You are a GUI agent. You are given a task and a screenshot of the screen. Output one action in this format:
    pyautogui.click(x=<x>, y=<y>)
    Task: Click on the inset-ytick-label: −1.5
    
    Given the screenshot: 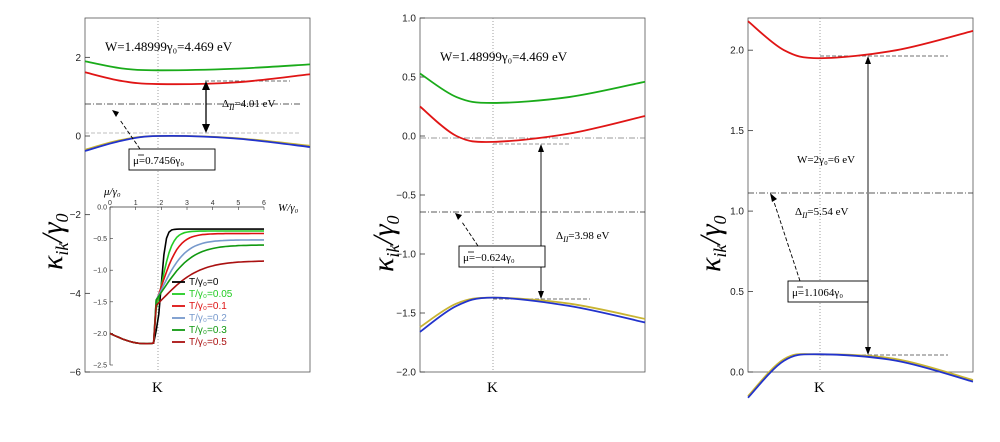 What is the action you would take?
    pyautogui.click(x=100, y=302)
    